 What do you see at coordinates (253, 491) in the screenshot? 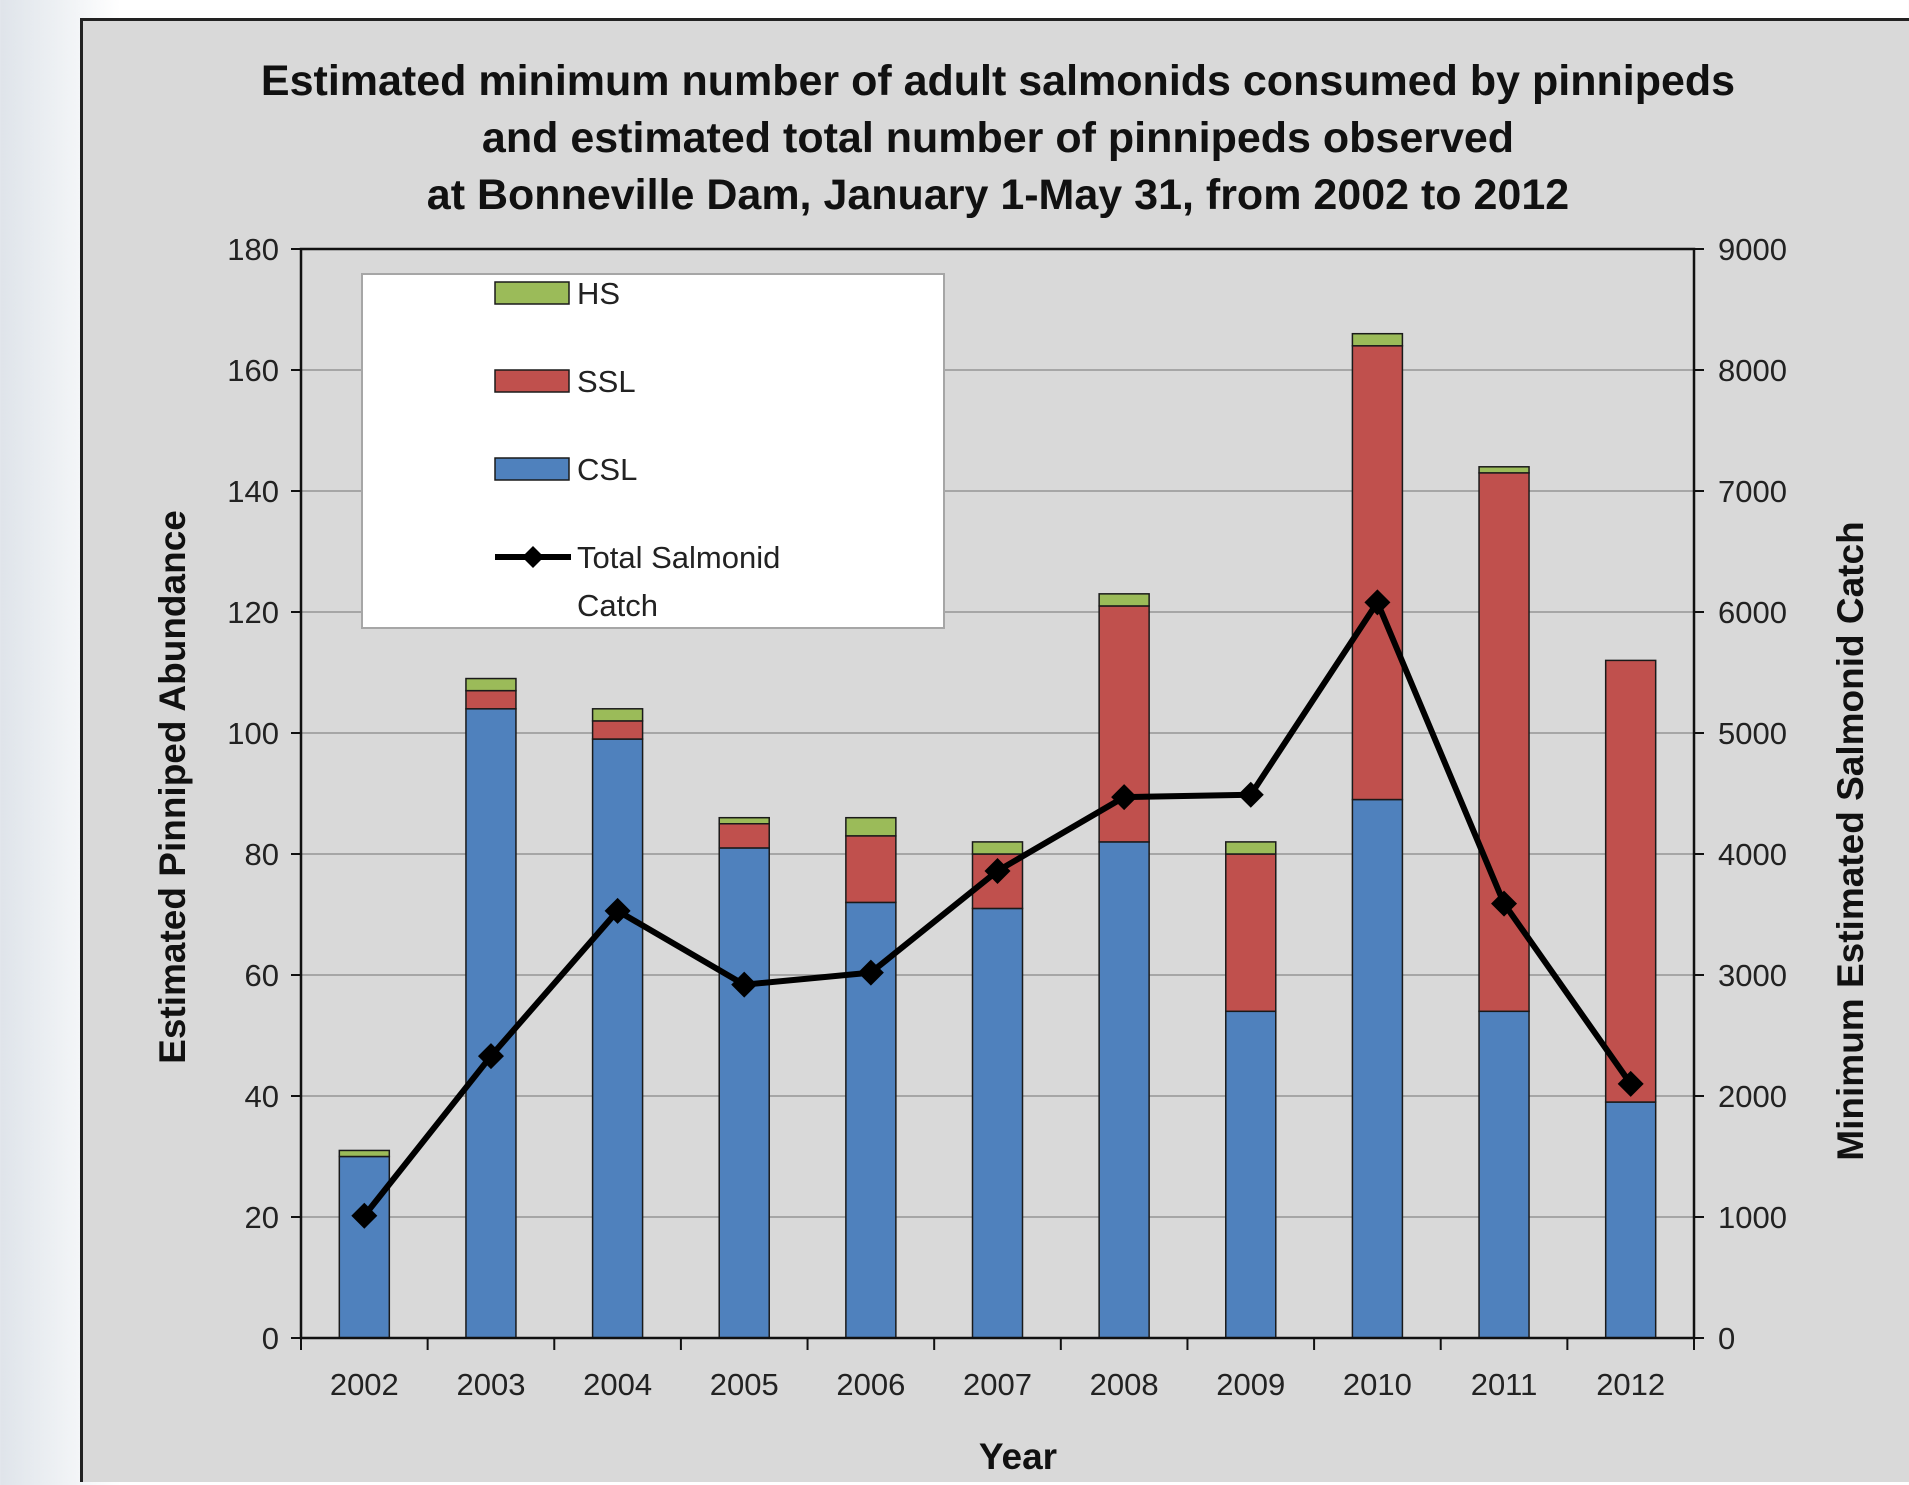
I see `y-tick-label: 140` at bounding box center [253, 491].